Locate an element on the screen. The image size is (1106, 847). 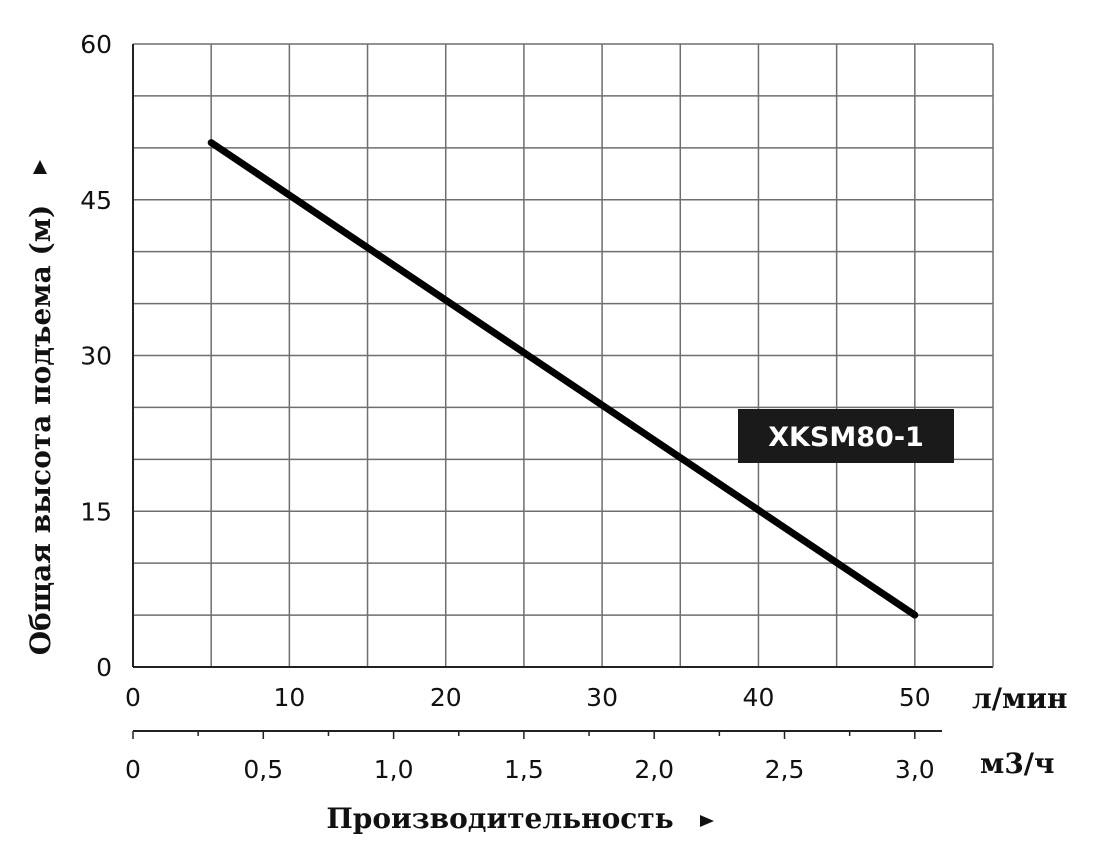
y-tick-labels: 0 15 30 45 60 is located at coordinates (96, 356).